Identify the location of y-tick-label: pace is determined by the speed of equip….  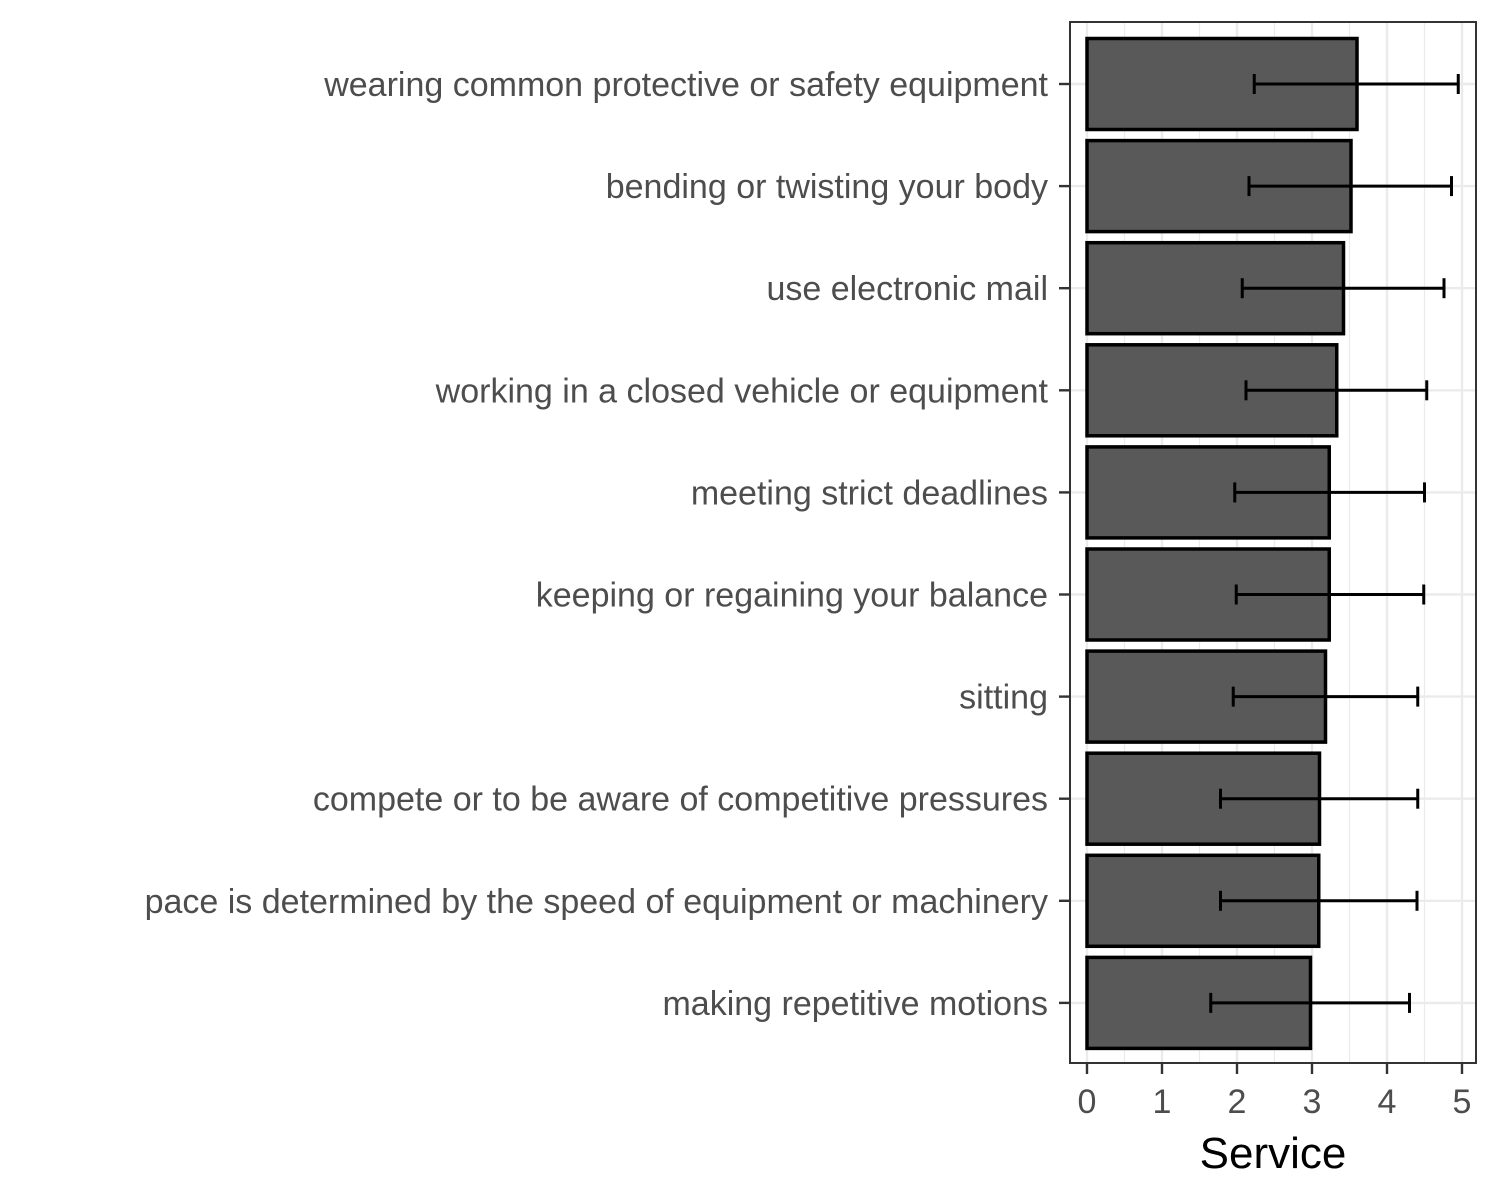
(596, 902).